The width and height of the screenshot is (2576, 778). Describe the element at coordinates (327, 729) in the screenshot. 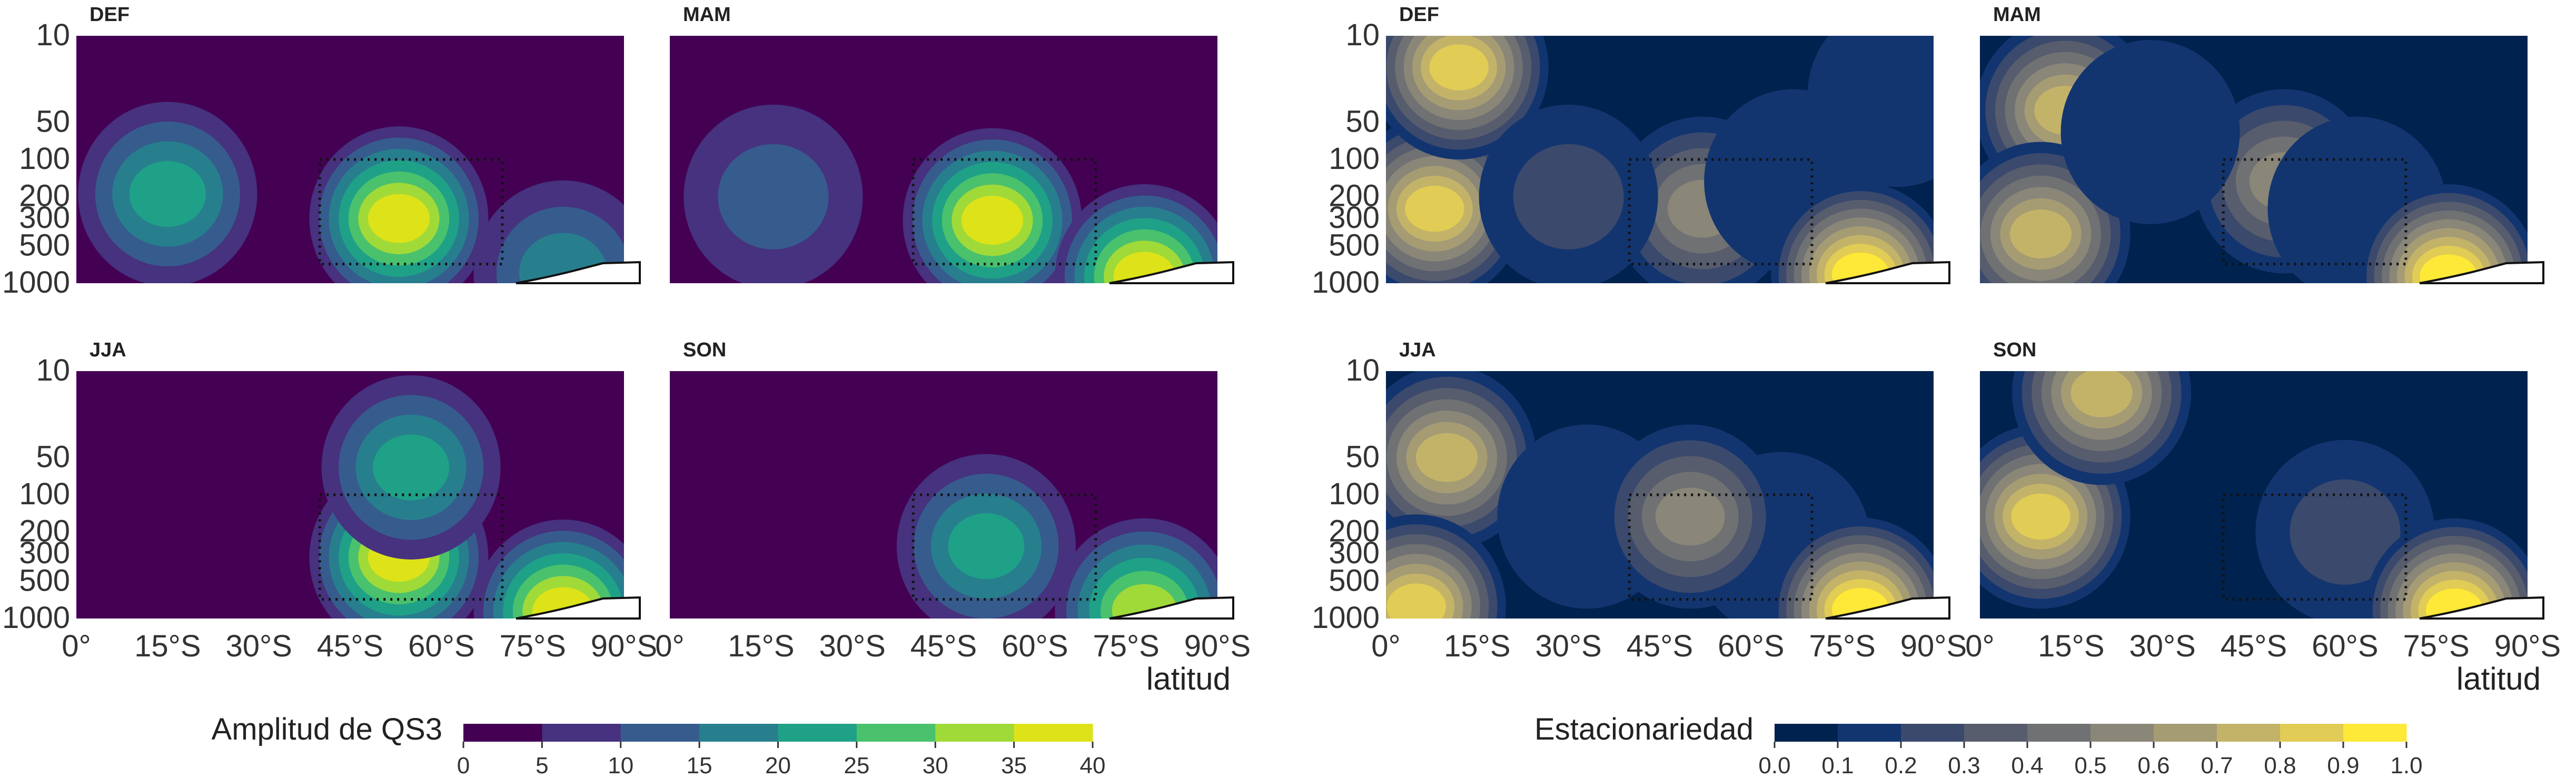

I see `colorbar-label: Amplitud de QS3` at that location.